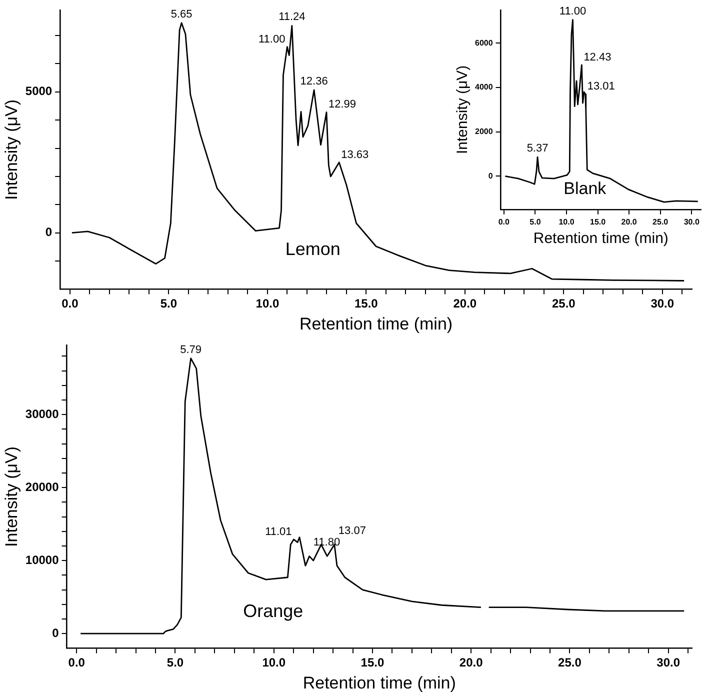 This screenshot has width=709, height=694. Describe the element at coordinates (42, 413) in the screenshot. I see `y-tick-label: 30000` at that location.